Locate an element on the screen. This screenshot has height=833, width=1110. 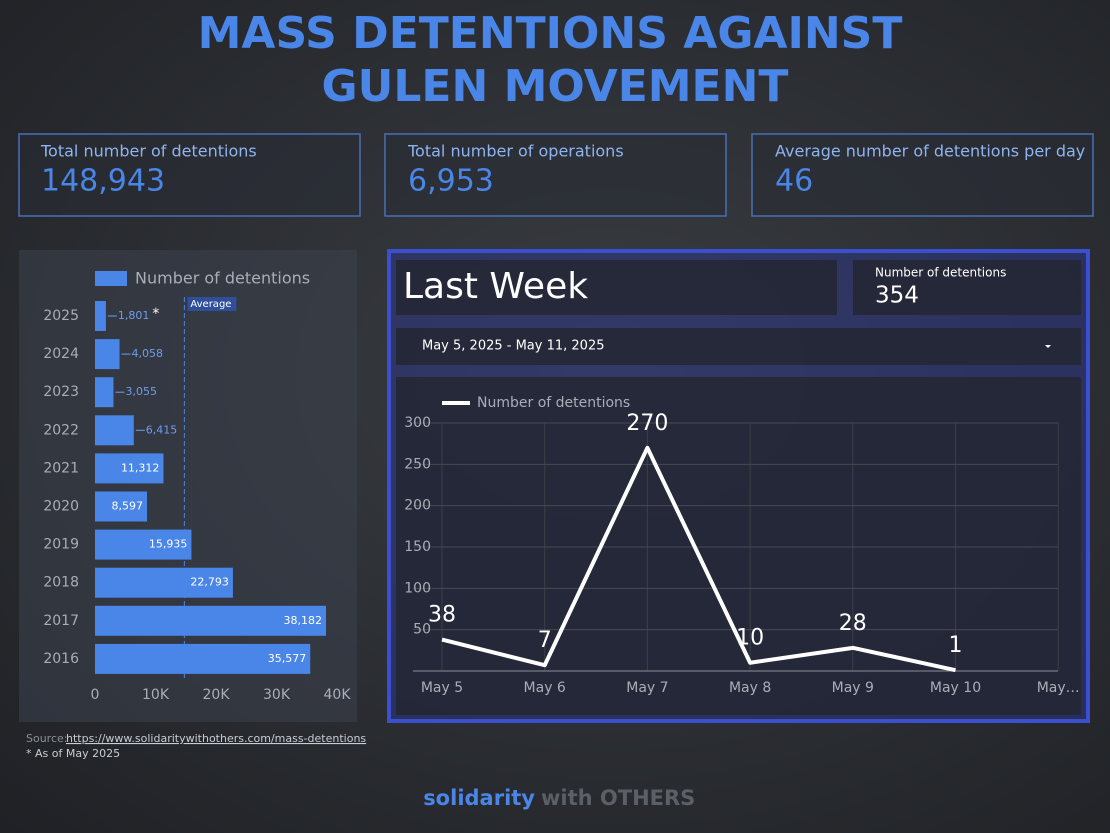
y-tick-label: 2019 is located at coordinates (61, 545).